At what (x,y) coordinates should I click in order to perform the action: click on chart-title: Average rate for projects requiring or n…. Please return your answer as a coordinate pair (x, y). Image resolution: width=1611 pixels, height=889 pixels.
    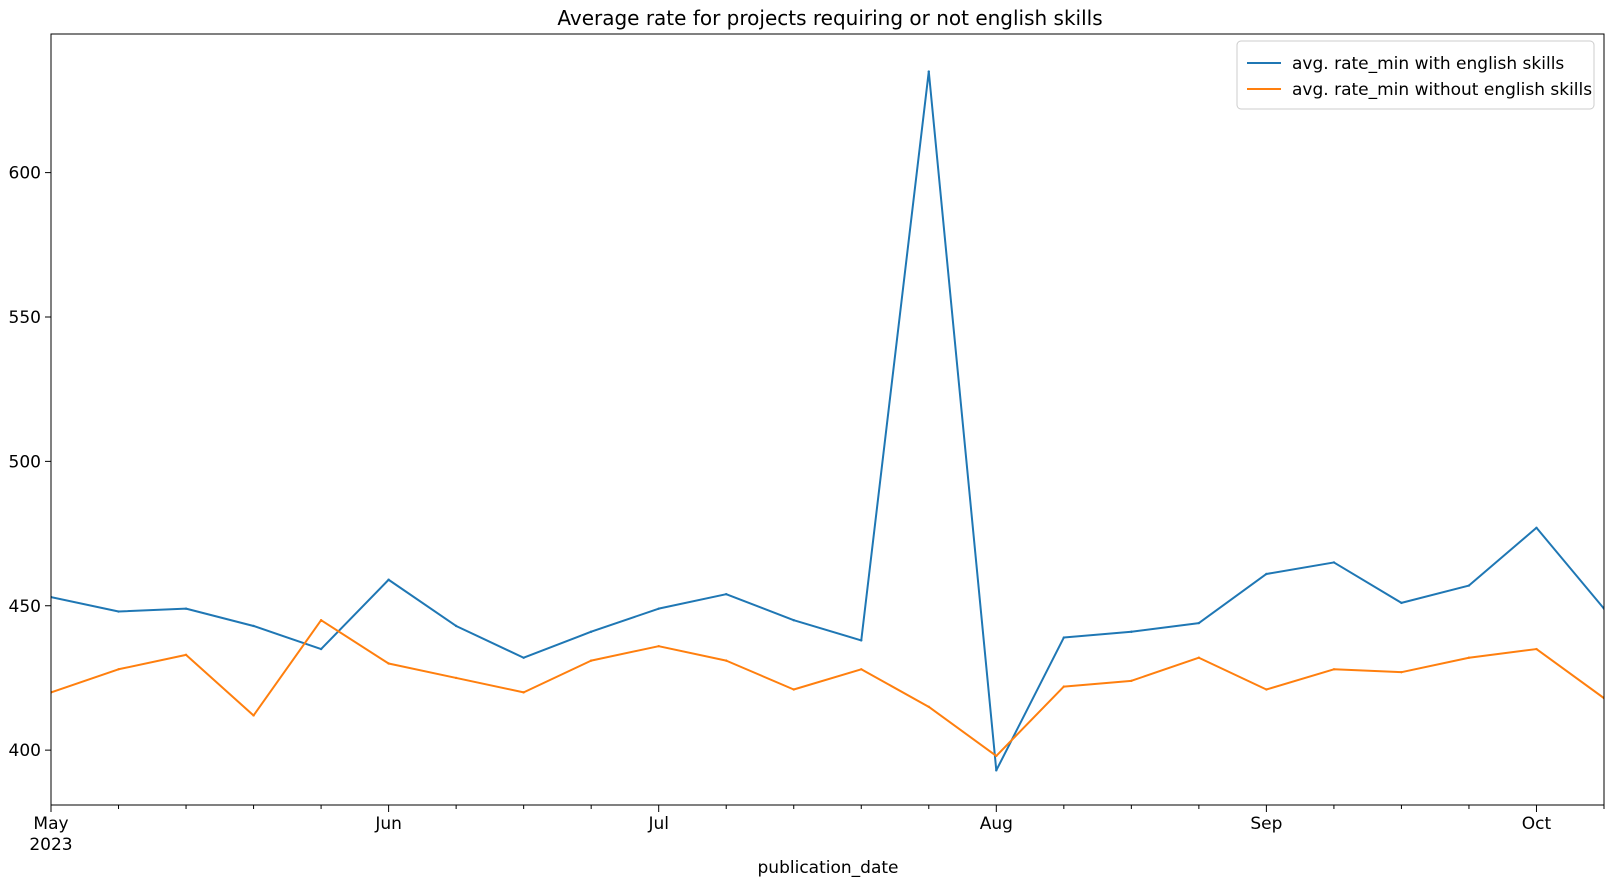
    Looking at the image, I should click on (829, 18).